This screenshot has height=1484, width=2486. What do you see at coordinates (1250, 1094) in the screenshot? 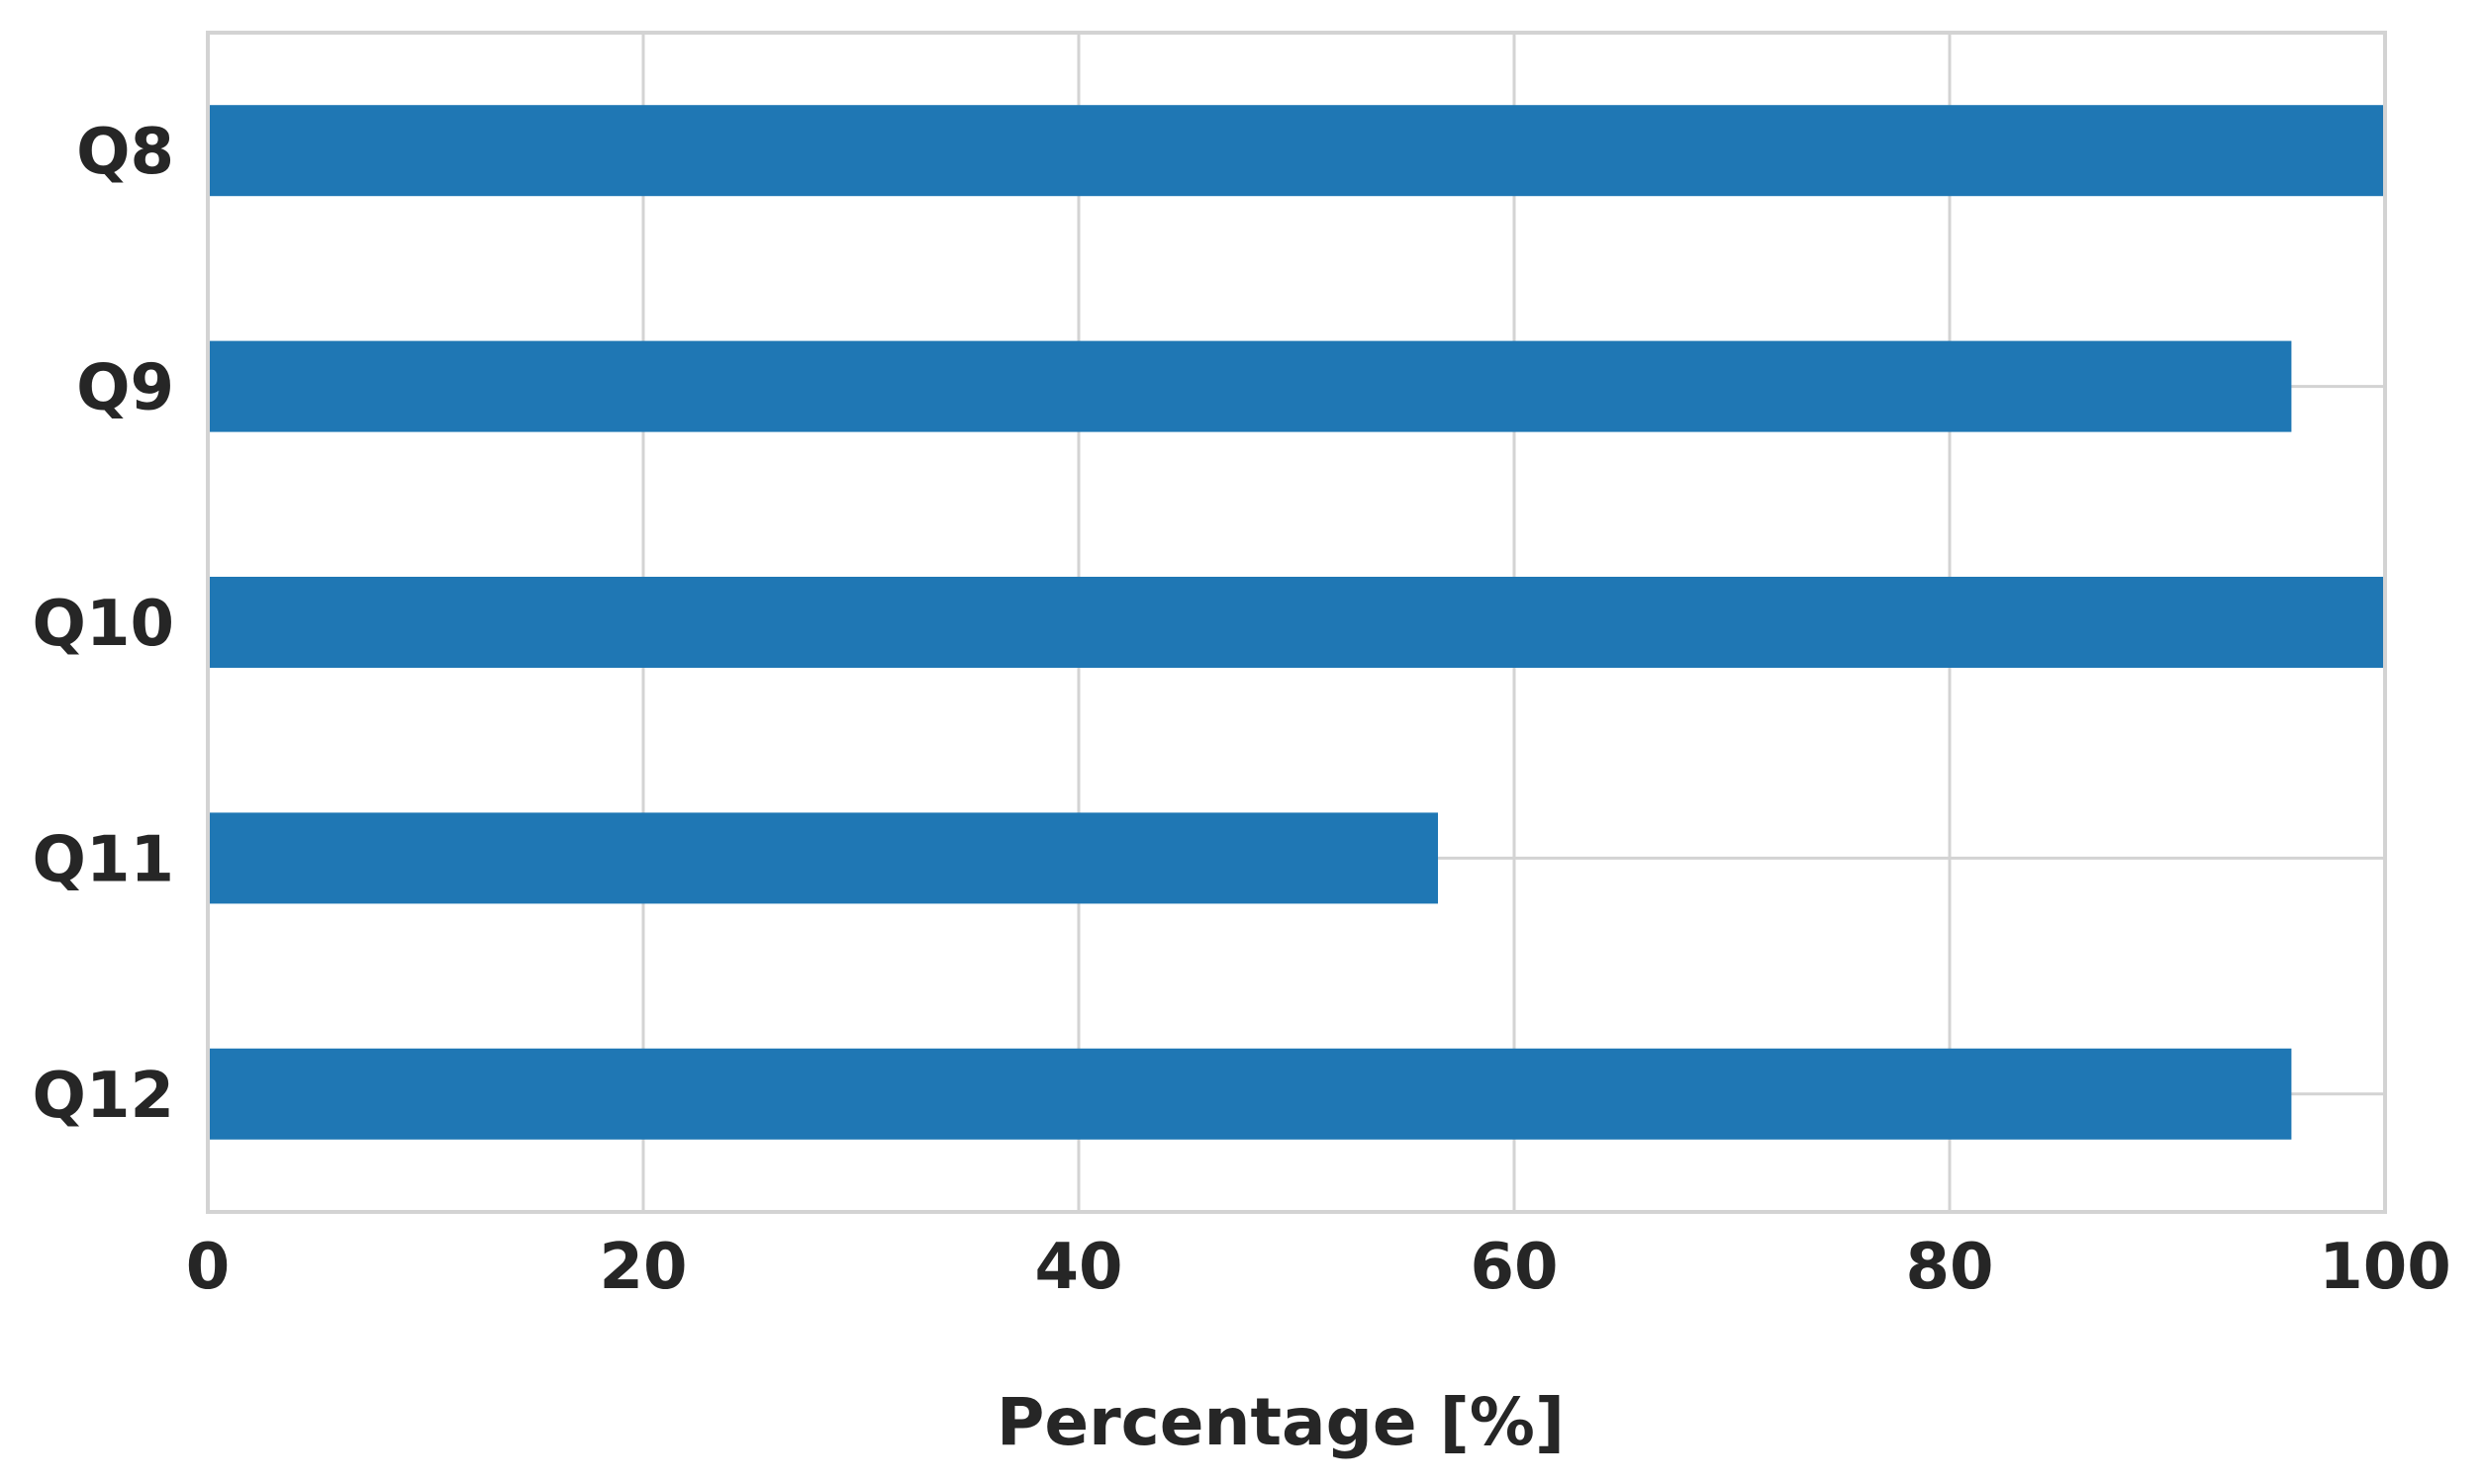
I see `bar-q12` at bounding box center [1250, 1094].